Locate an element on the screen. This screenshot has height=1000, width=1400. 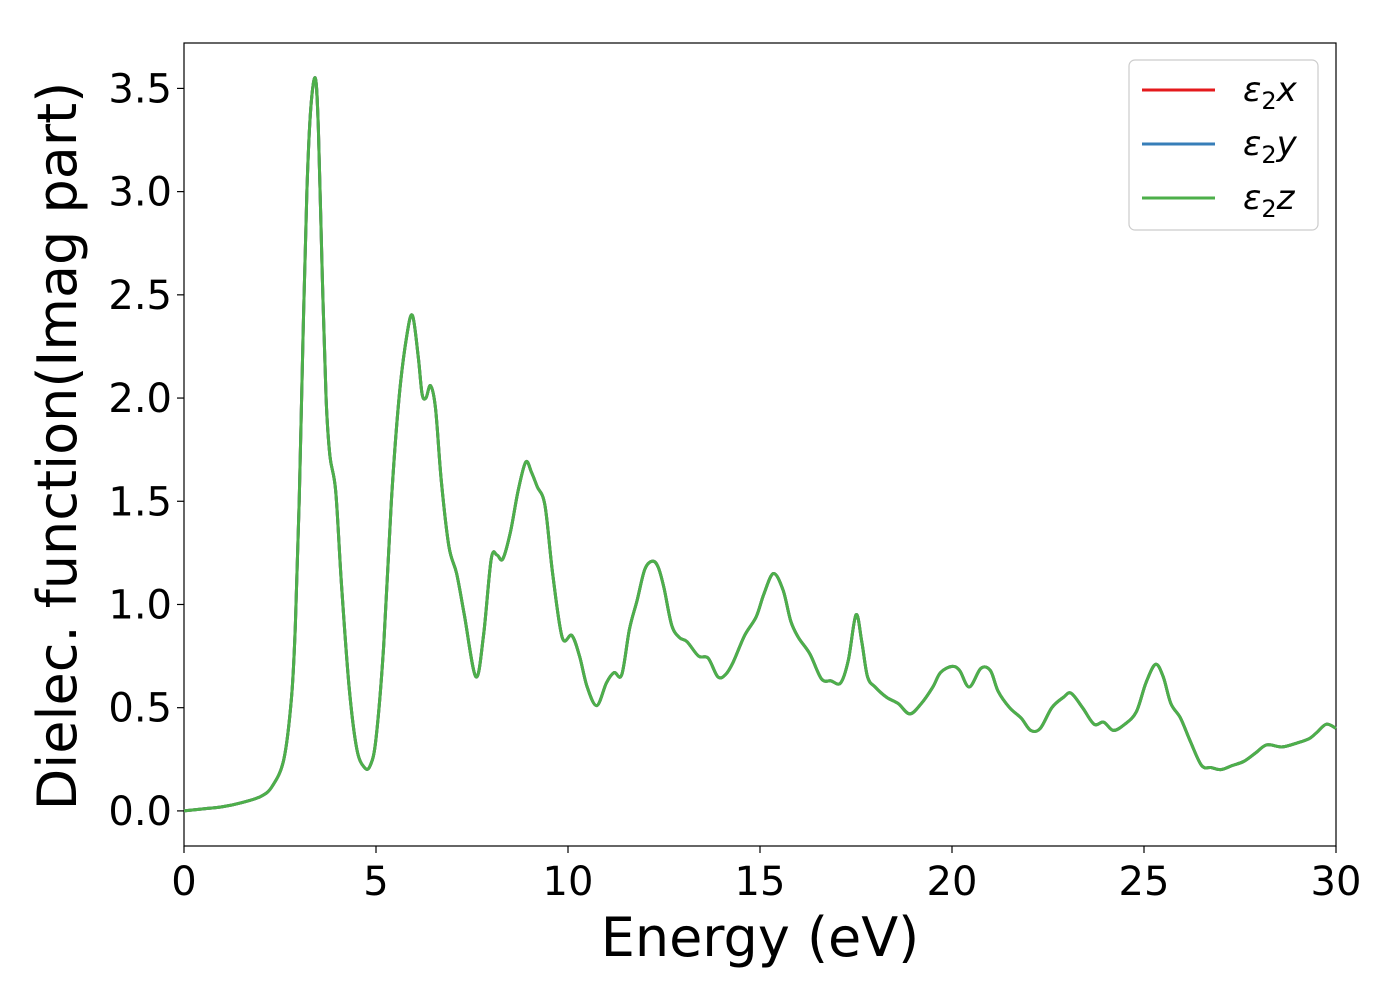
y-axis-ticks: 0.0 0.5 1.0 1.5 2.0 2.5 3.0 3.5 is located at coordinates (146, 450).